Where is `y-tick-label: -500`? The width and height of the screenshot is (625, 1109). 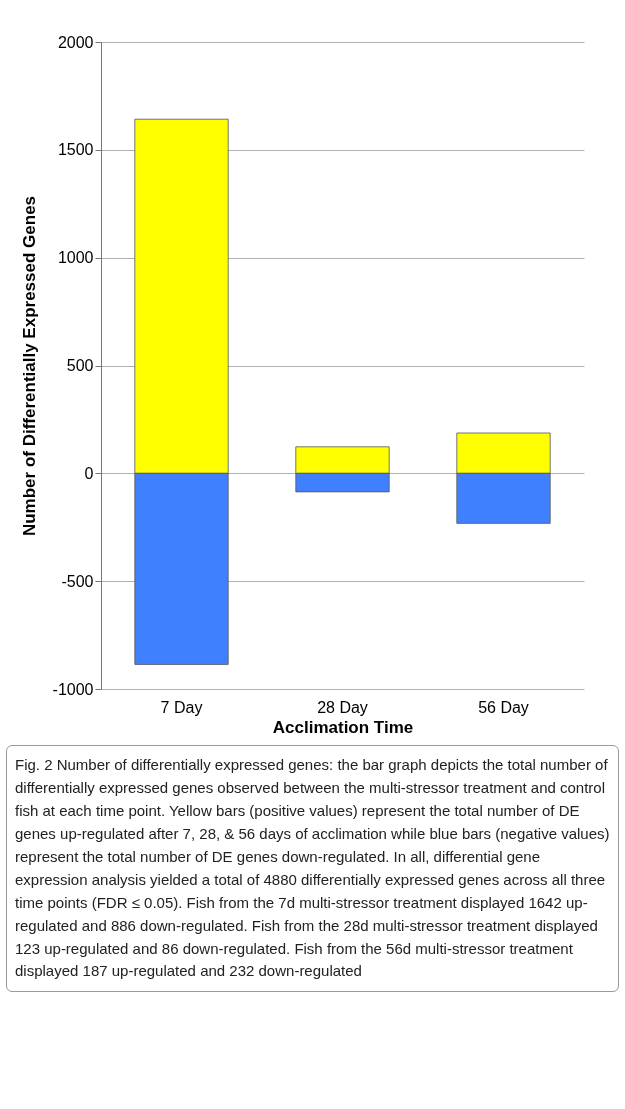 y-tick-label: -500 is located at coordinates (77, 581).